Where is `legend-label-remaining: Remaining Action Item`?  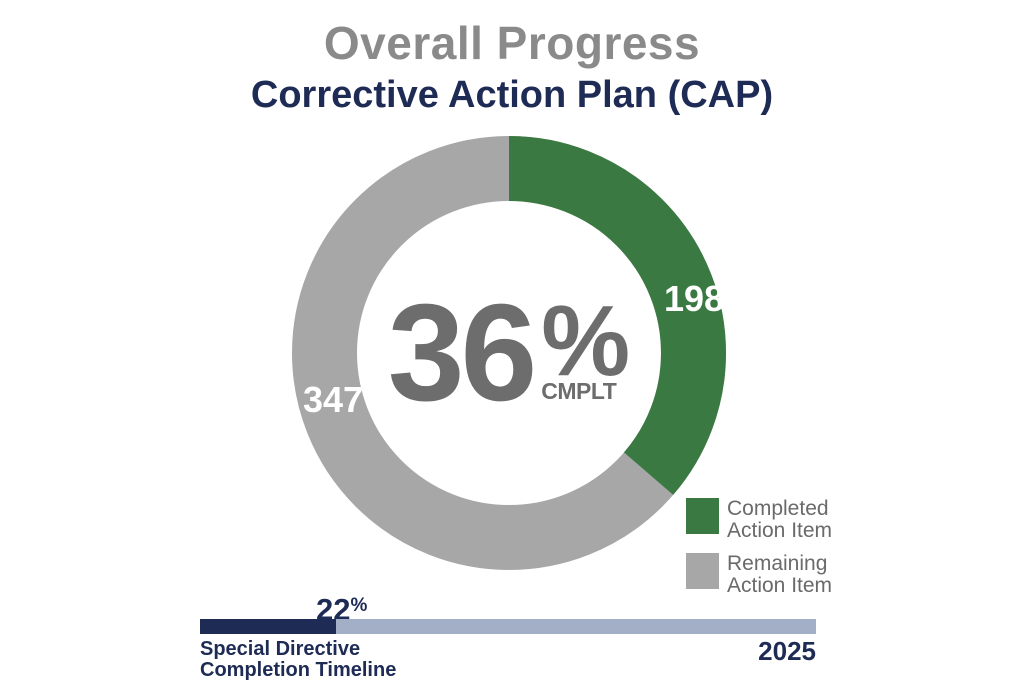 legend-label-remaining: Remaining Action Item is located at coordinates (779, 575).